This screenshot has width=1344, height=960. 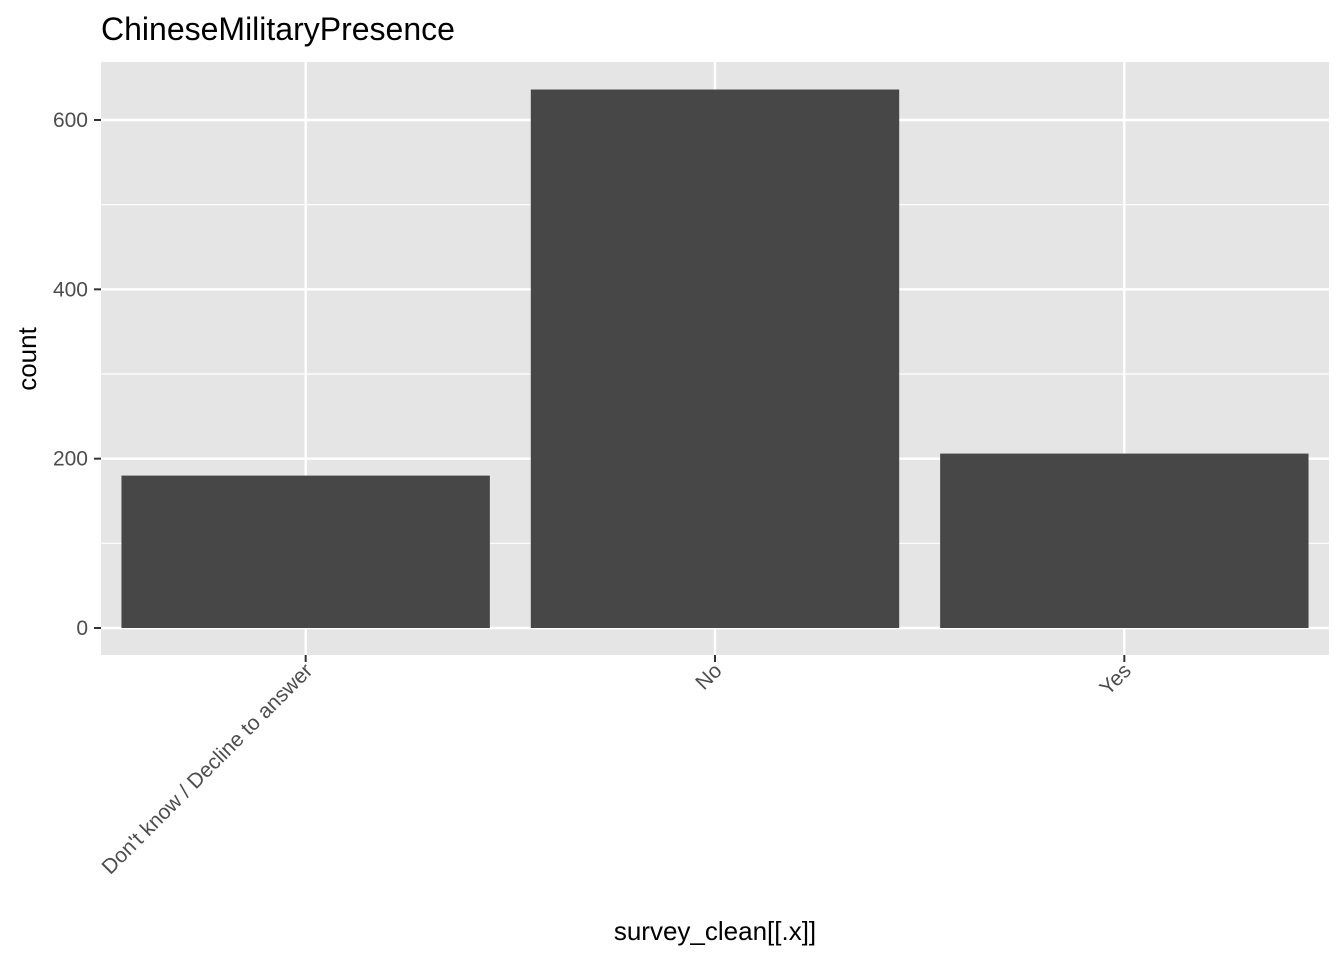 What do you see at coordinates (278, 29) in the screenshot?
I see `chart-title: ChineseMilitaryPresence` at bounding box center [278, 29].